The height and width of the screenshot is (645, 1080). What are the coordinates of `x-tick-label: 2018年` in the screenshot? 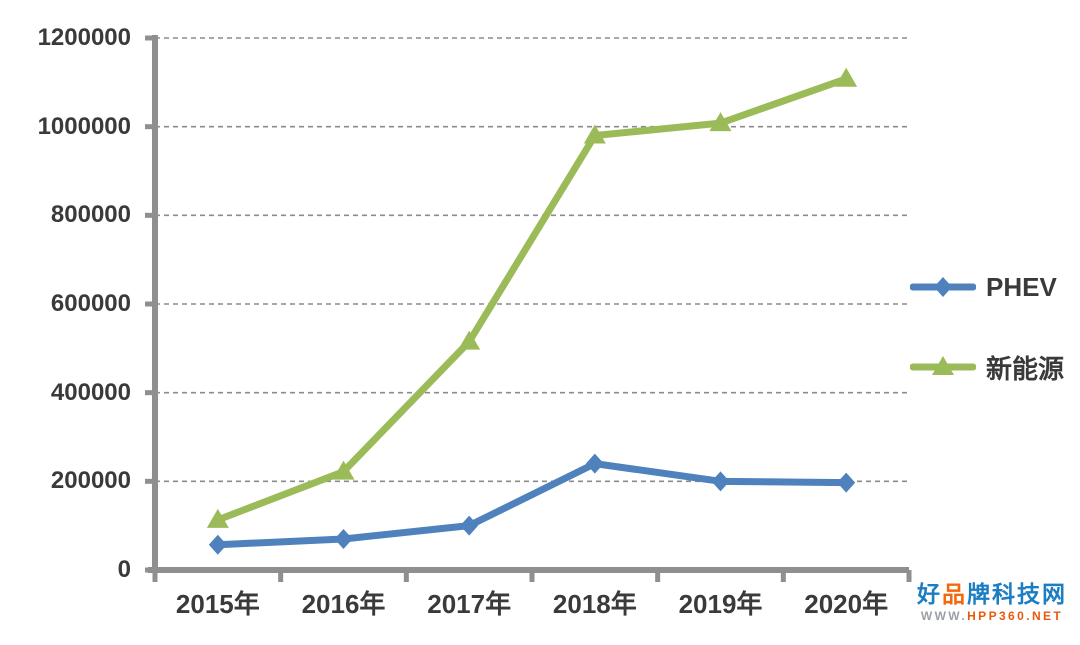 It's located at (594, 604).